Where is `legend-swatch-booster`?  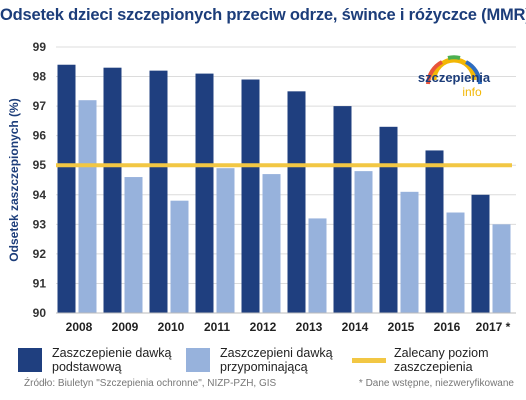
legend-swatch-booster is located at coordinates (198, 360).